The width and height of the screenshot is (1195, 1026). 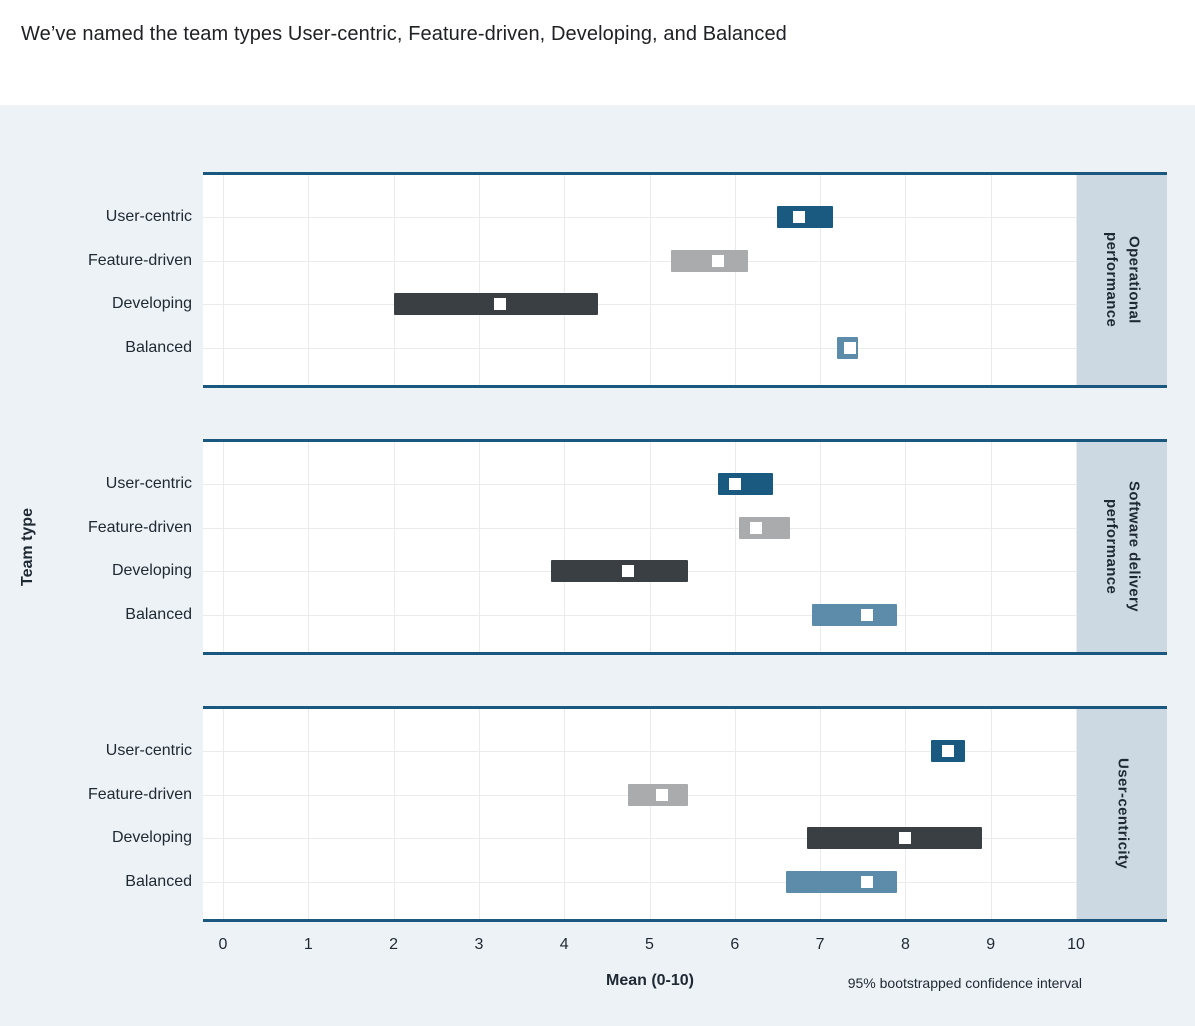 What do you see at coordinates (1076, 944) in the screenshot?
I see `x-tick-10: 10` at bounding box center [1076, 944].